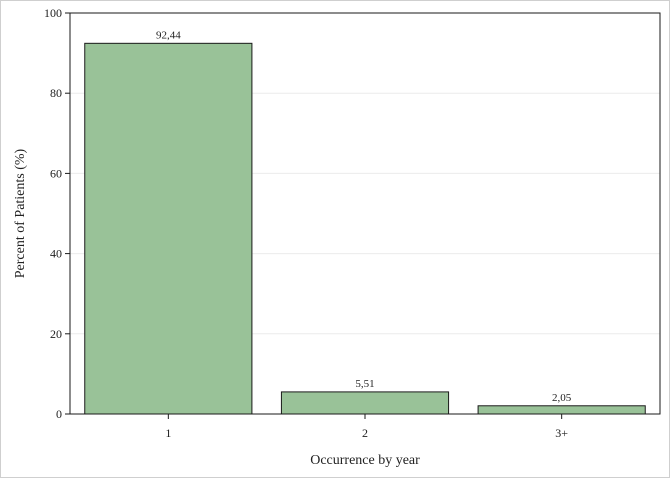 The width and height of the screenshot is (672, 480). Describe the element at coordinates (168, 35) in the screenshot. I see `data-label-1: 92,44` at that location.